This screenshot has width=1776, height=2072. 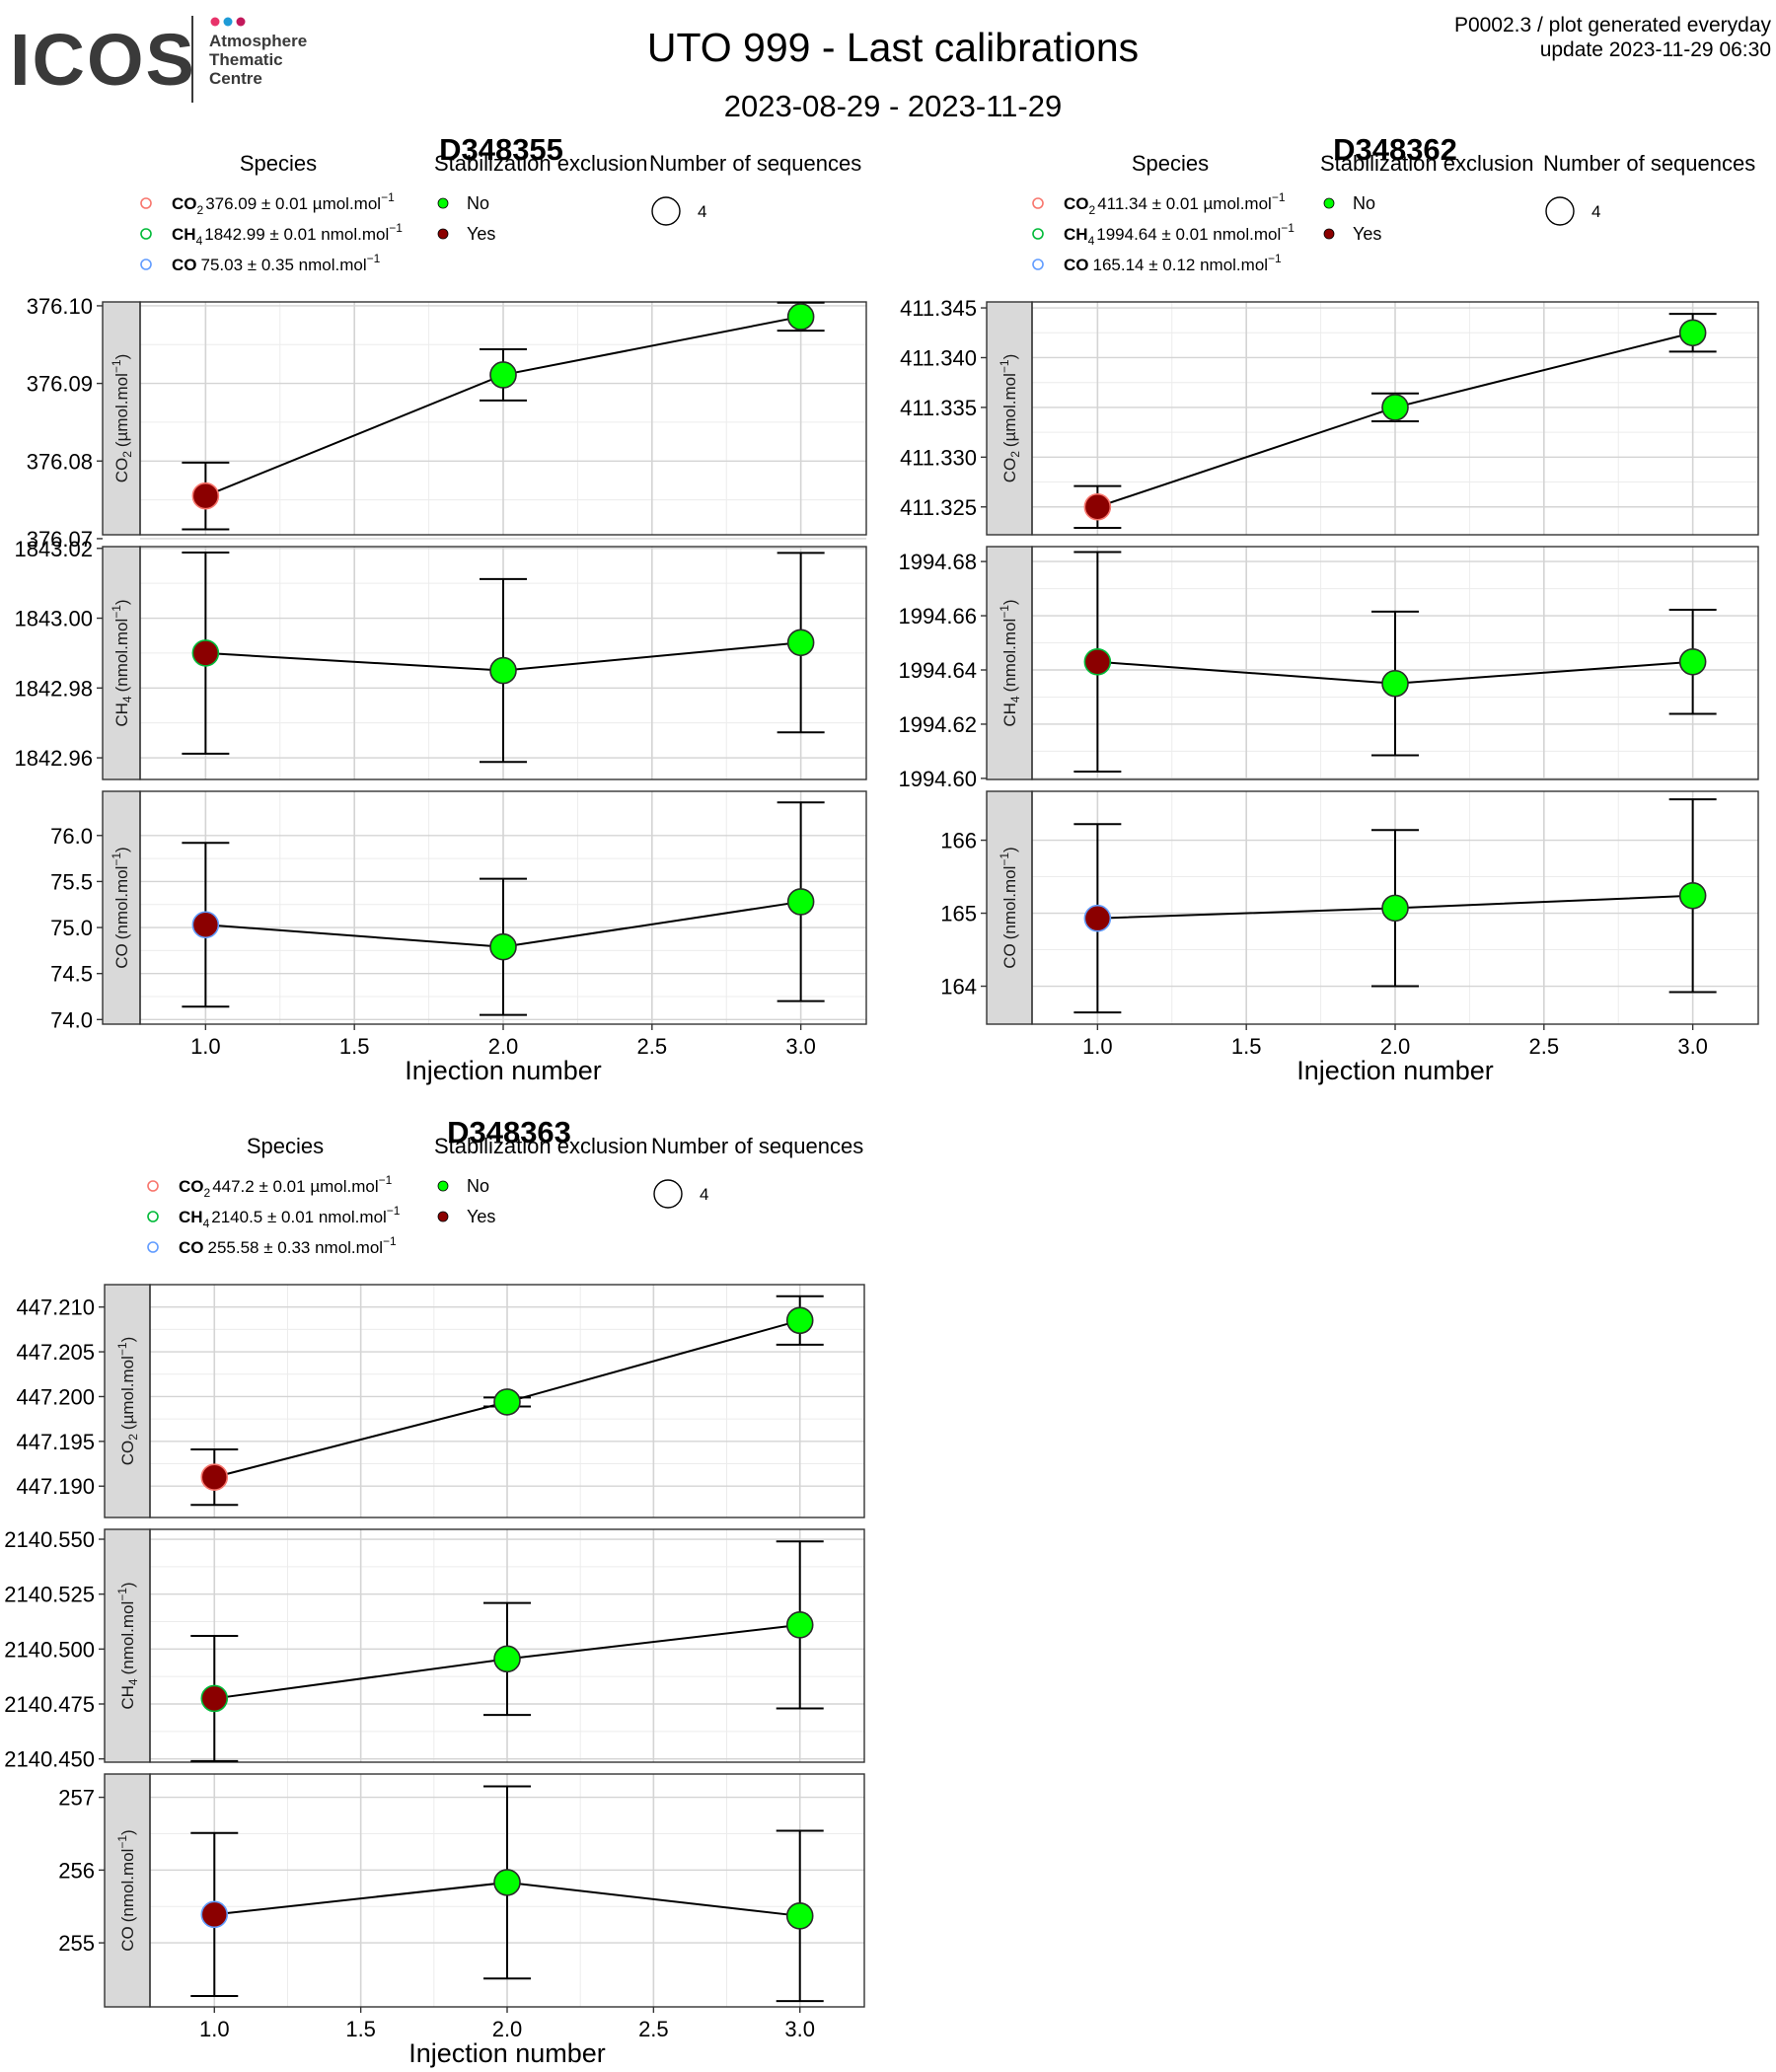 I want to click on y-tick-label: 1843.02, so click(x=54, y=549).